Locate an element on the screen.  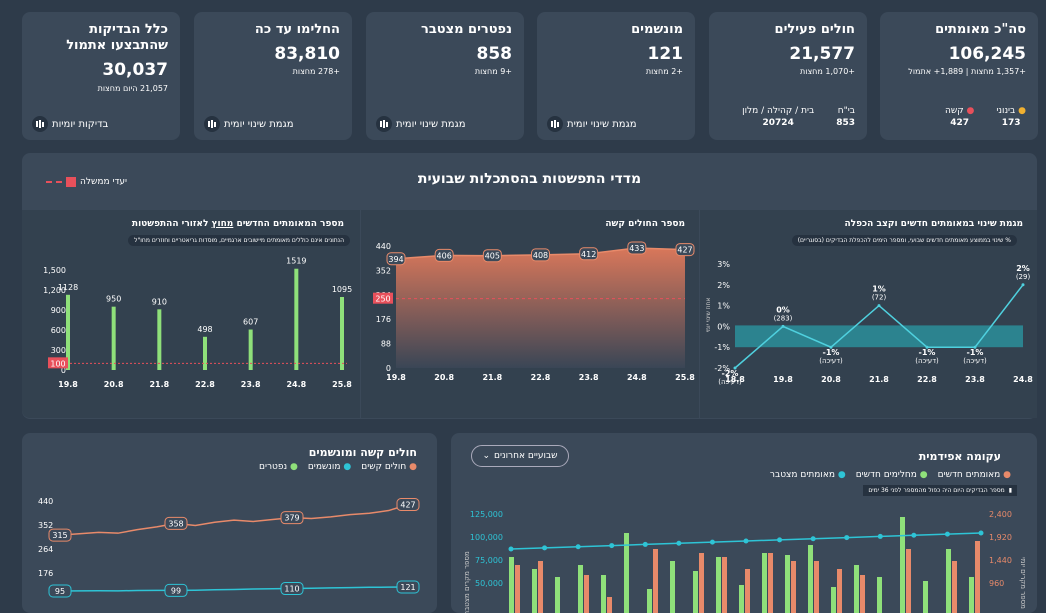
gov-targets-legend: יעדי ממשלה is located at coordinates (86, 182).